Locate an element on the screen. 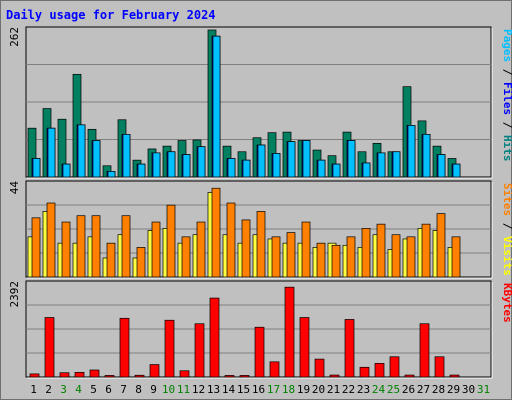  series-legend: KBytes is located at coordinates (506, 303).